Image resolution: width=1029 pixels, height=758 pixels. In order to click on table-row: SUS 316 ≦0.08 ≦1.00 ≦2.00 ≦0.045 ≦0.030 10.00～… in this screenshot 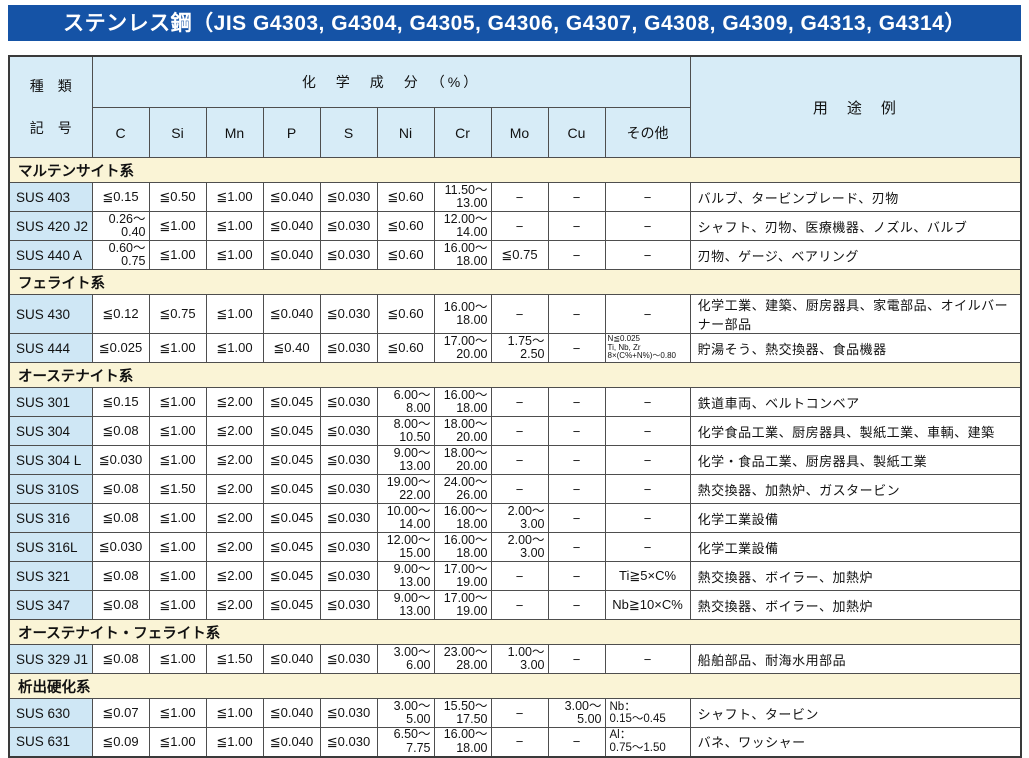, I will do `click(515, 518)`.